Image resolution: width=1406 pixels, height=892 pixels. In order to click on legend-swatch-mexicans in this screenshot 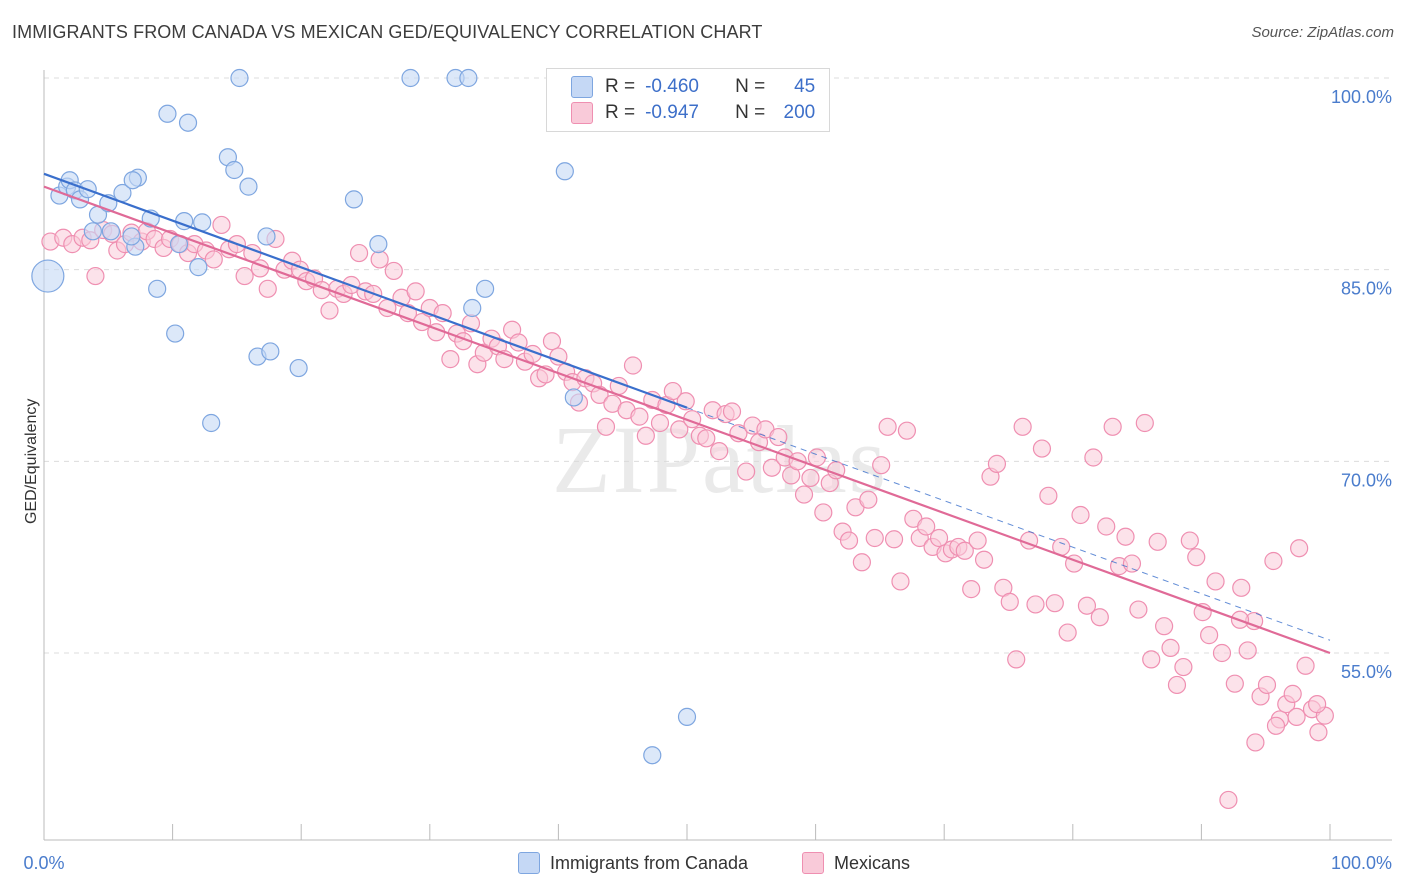, I will do `click(813, 863)`.